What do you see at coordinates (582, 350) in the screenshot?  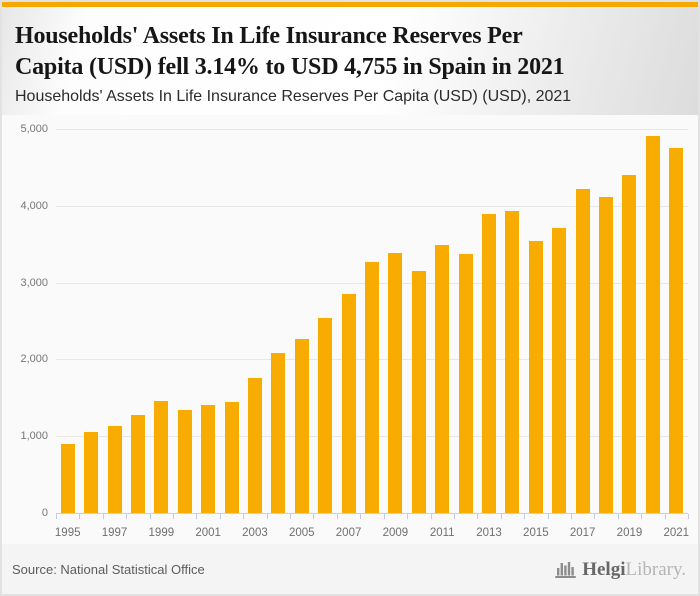 I see `bar-2017` at bounding box center [582, 350].